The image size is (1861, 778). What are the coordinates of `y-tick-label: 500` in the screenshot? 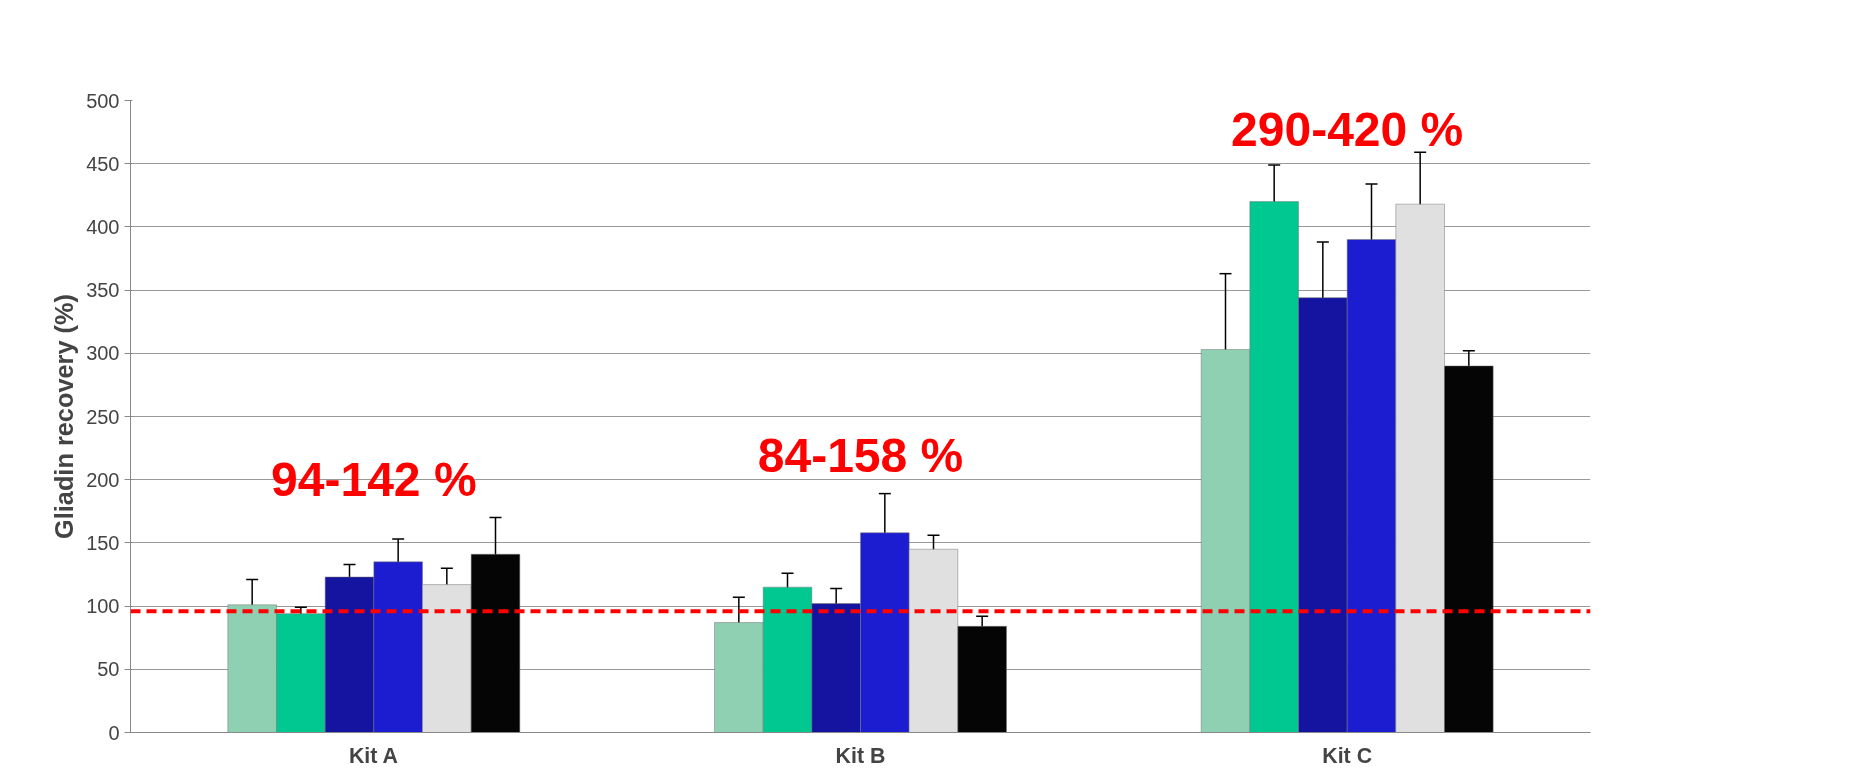 It's located at (103, 100).